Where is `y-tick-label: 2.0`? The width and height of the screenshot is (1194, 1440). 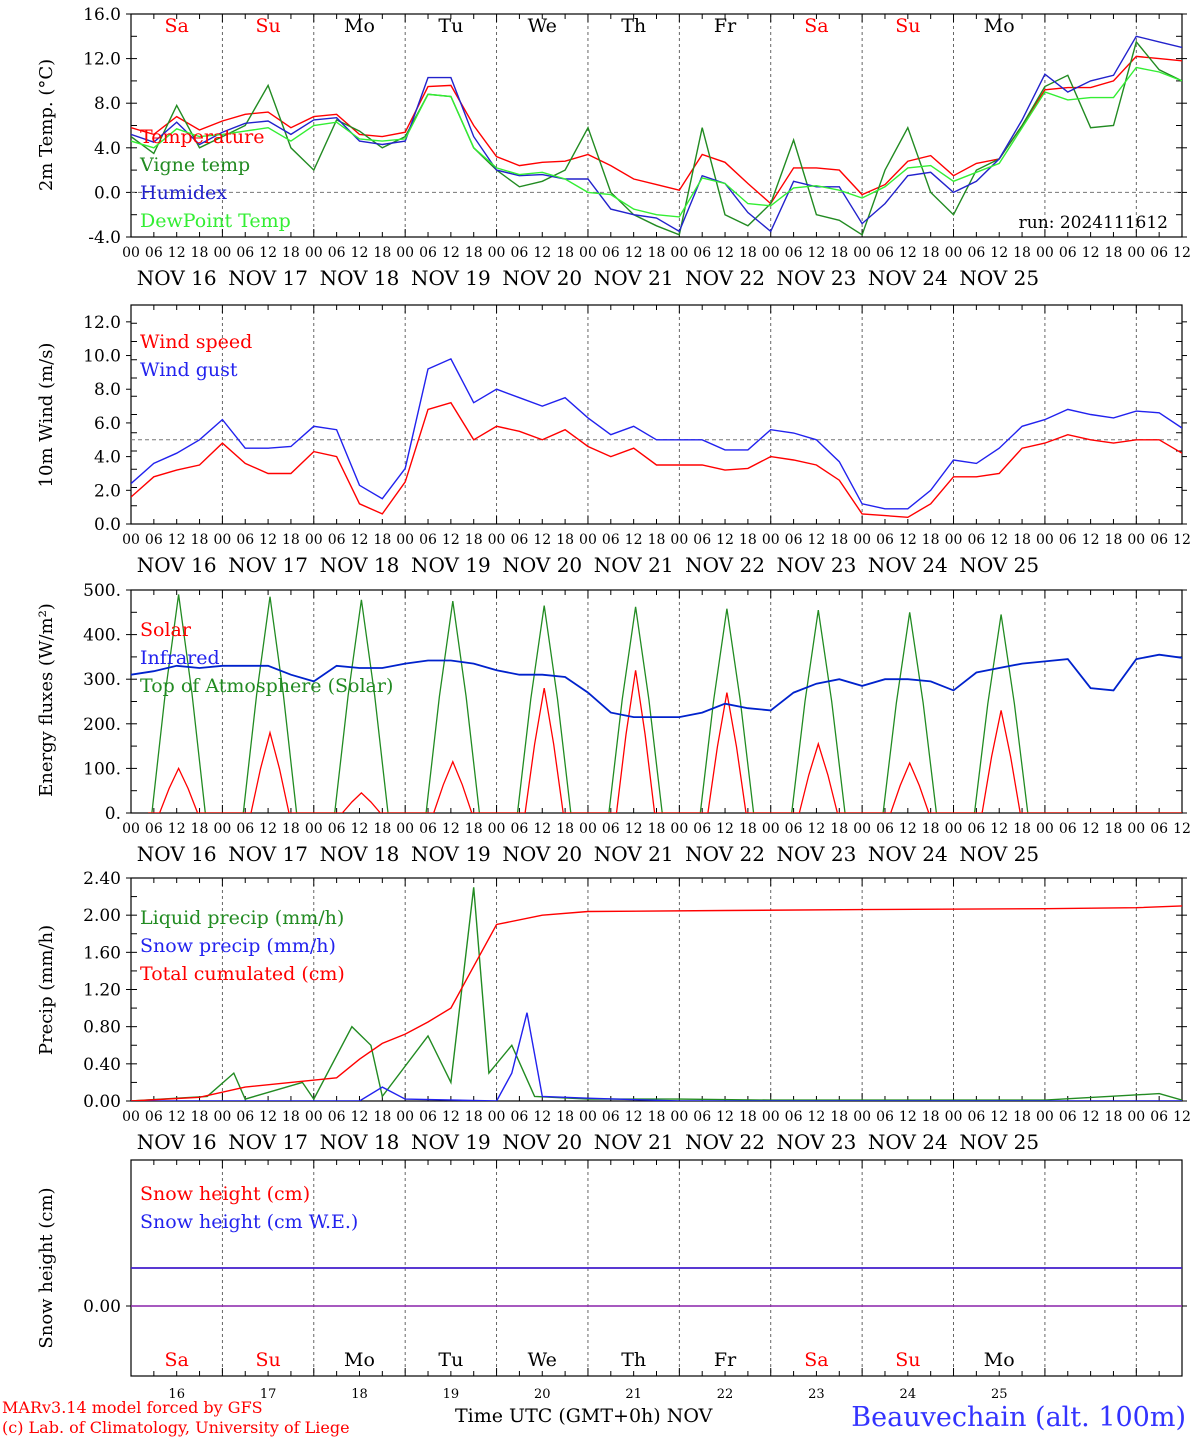 y-tick-label: 2.0 is located at coordinates (107, 491).